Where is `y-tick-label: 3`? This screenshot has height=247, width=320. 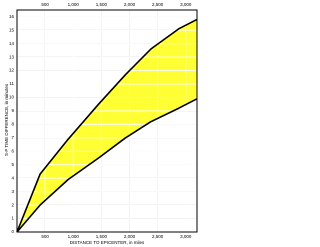 y-tick-label: 3 is located at coordinates (12, 191).